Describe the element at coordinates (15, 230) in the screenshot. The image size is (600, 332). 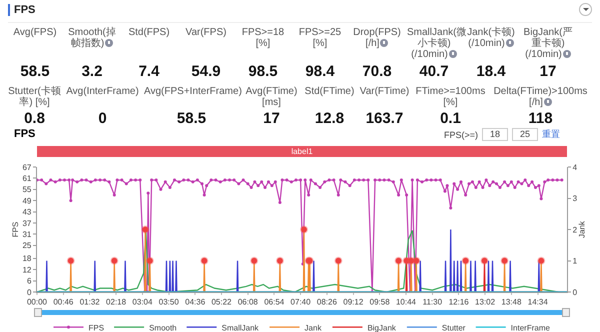
I see `y-axis-title: FPS` at that location.